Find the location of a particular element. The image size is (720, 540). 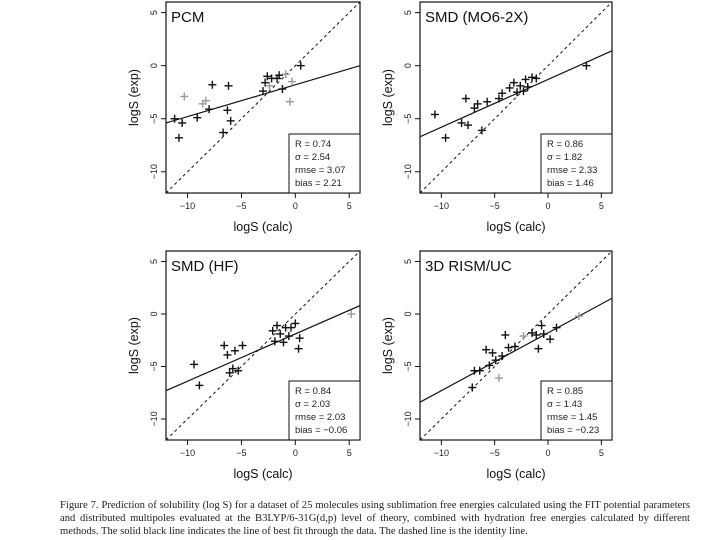

panel-title: 3D RISM/UC is located at coordinates (468, 266).